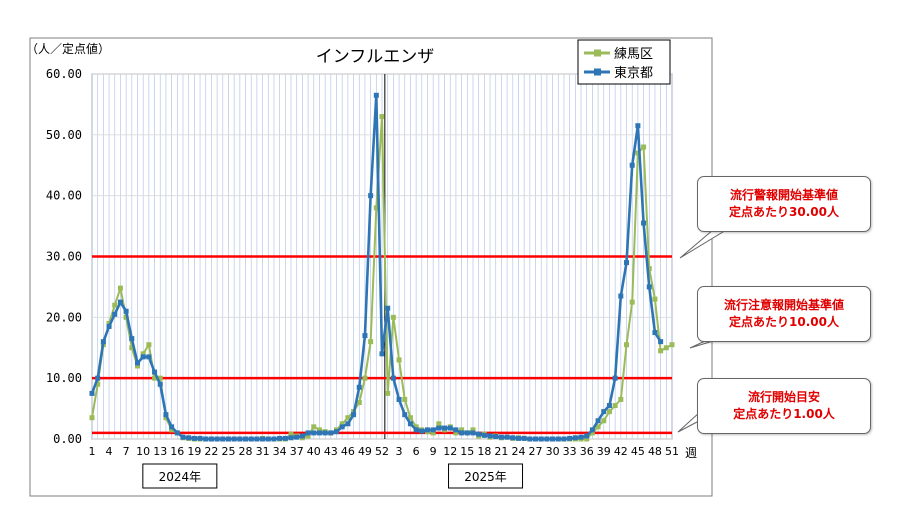  What do you see at coordinates (194, 451) in the screenshot?
I see `x-tick-label: 19` at bounding box center [194, 451].